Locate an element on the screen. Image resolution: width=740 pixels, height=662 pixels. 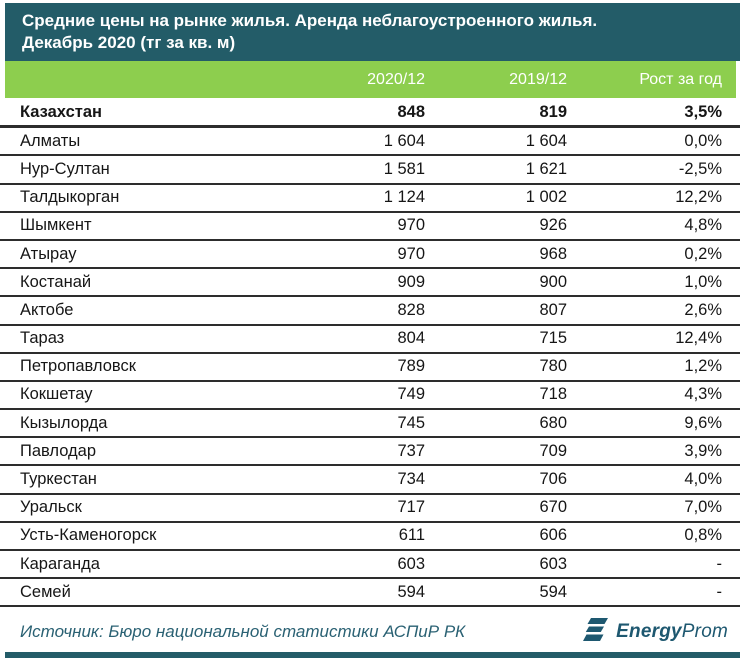
row-growth: 1,0% is located at coordinates (703, 281).